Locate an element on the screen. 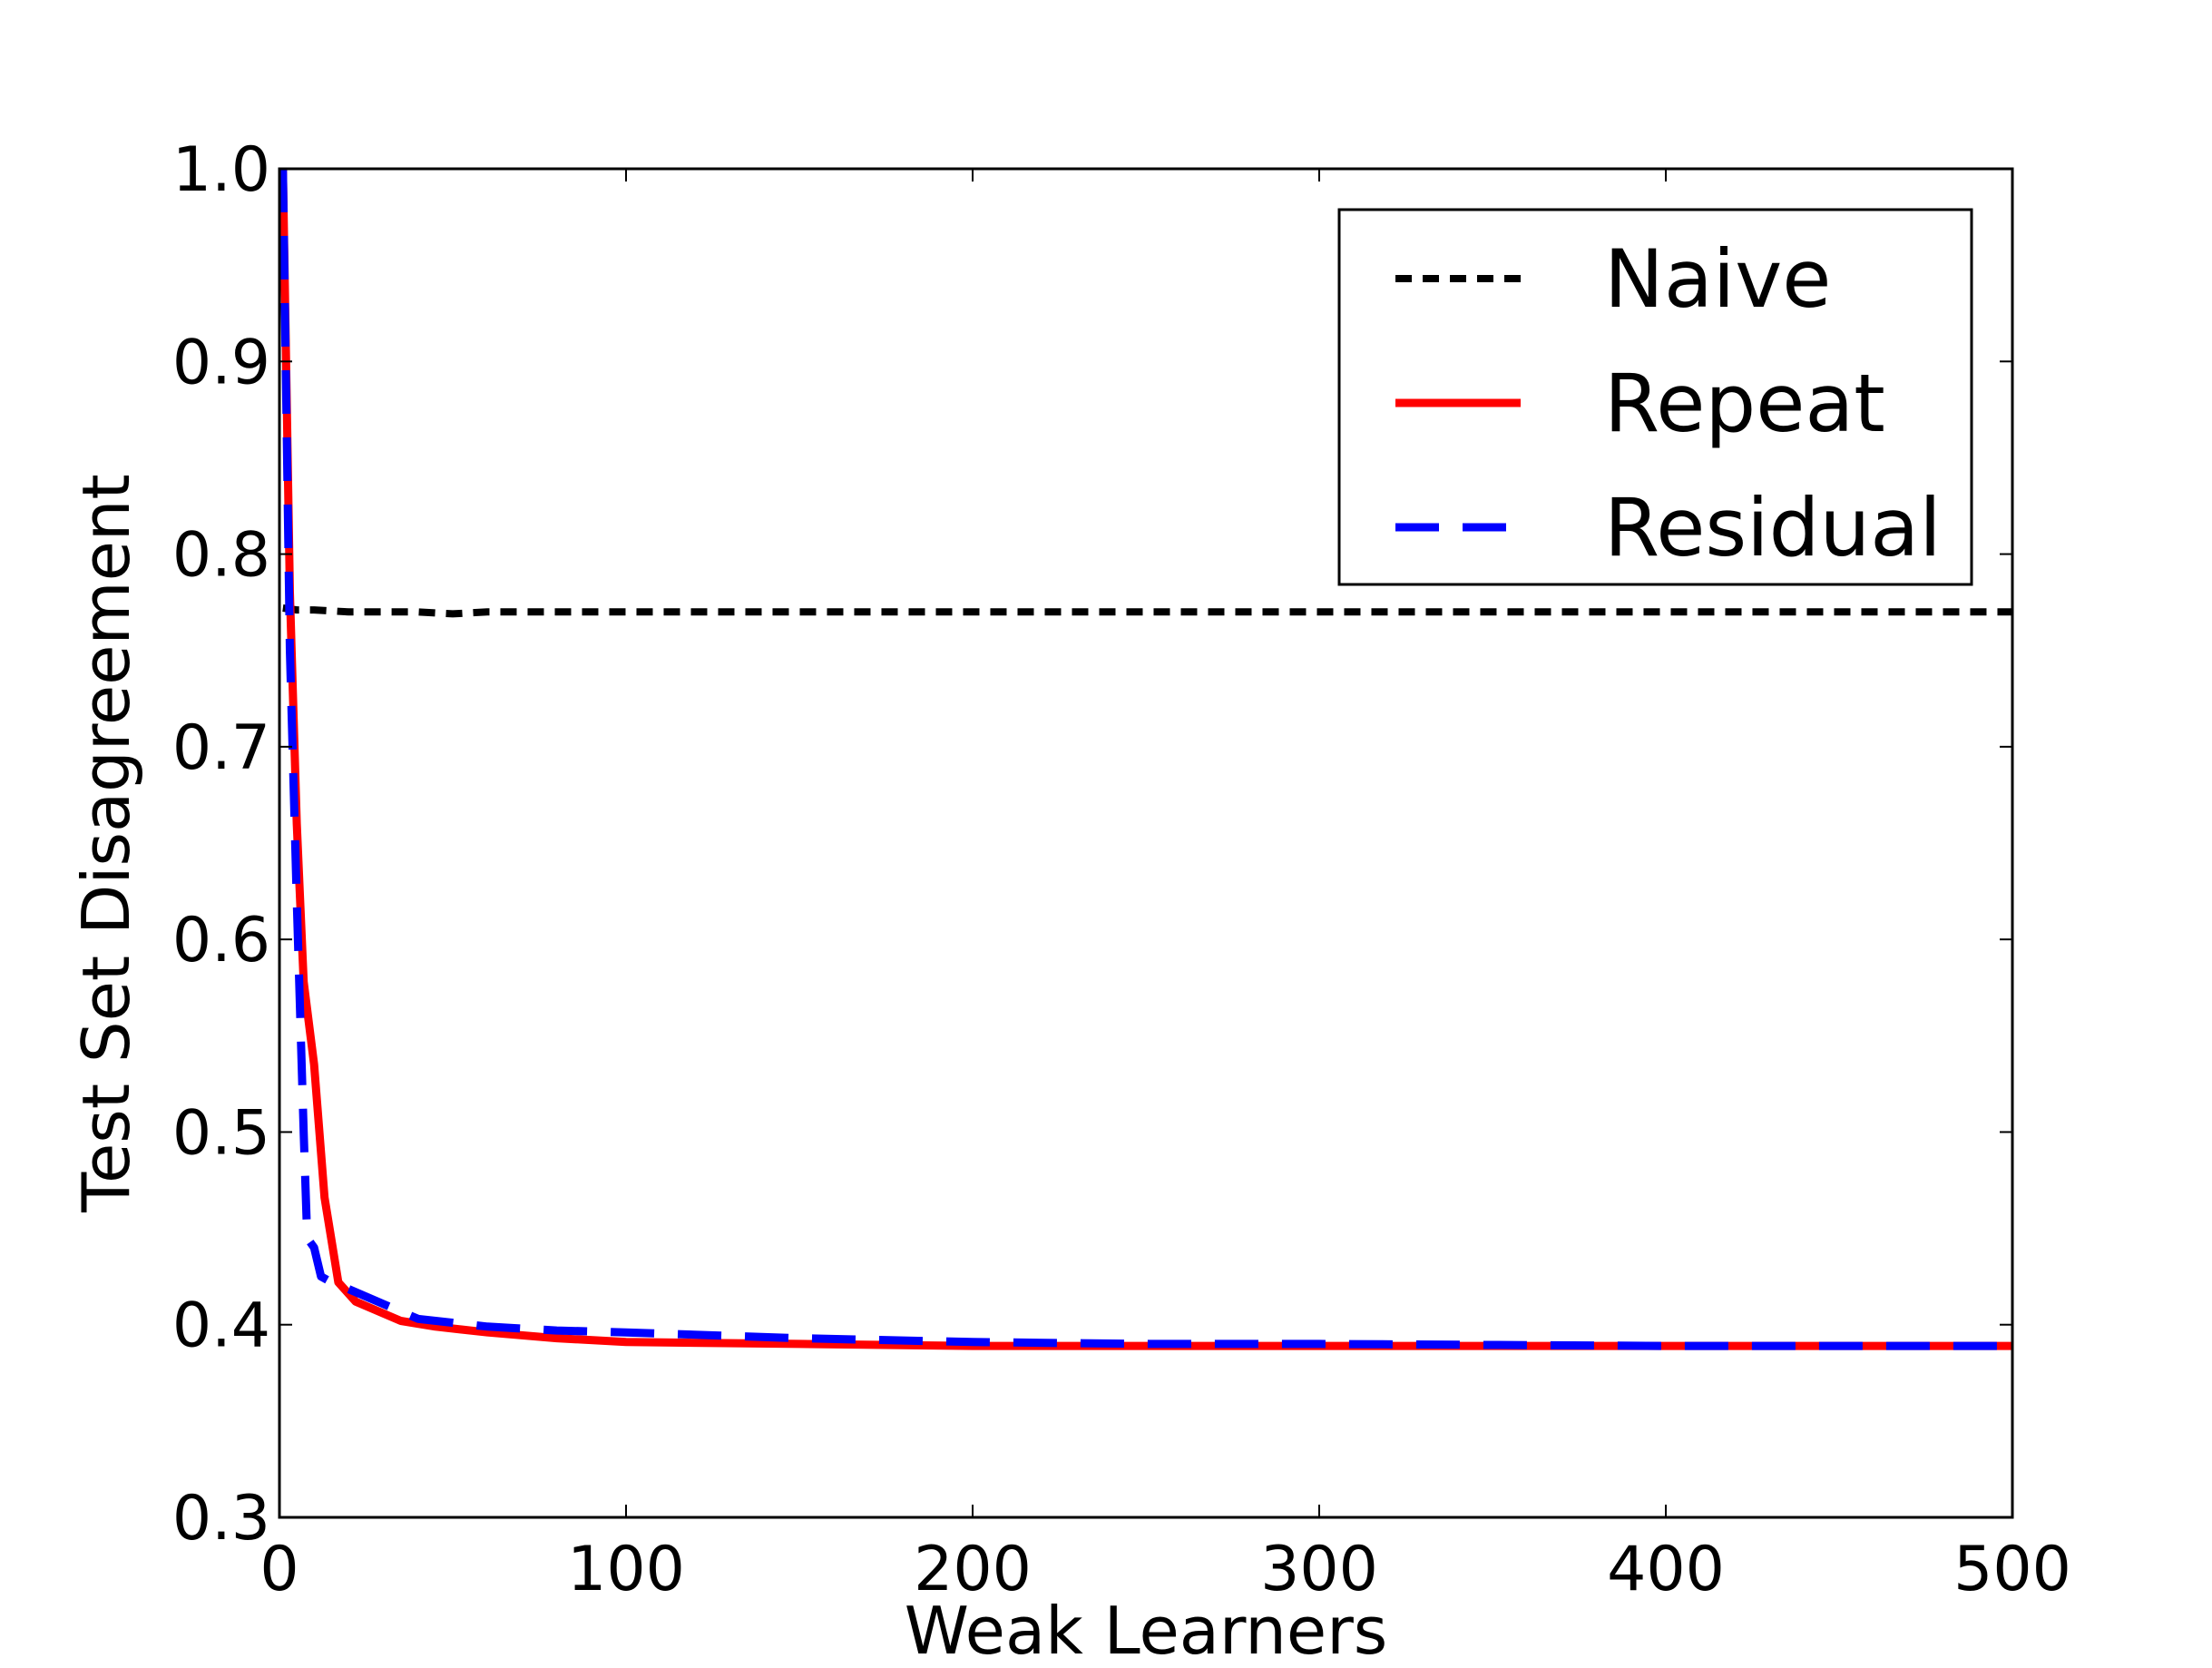 Image resolution: width=2212 pixels, height=1668 pixels. legend-label-residual: Residual is located at coordinates (1773, 528).